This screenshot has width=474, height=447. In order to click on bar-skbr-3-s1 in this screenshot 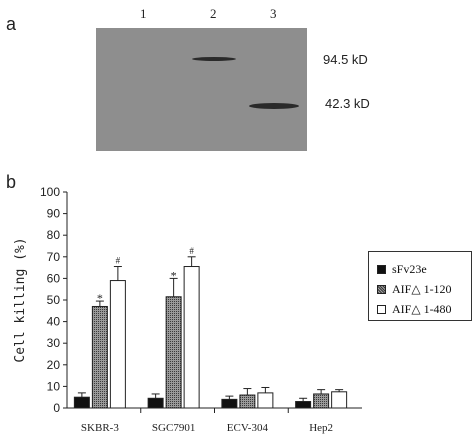, I will do `click(99, 357)`.